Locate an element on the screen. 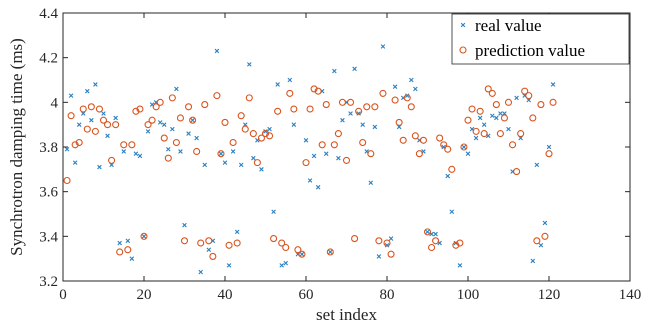 This screenshot has height=329, width=645. y-tick-label: 3.8 is located at coordinates (48, 148).